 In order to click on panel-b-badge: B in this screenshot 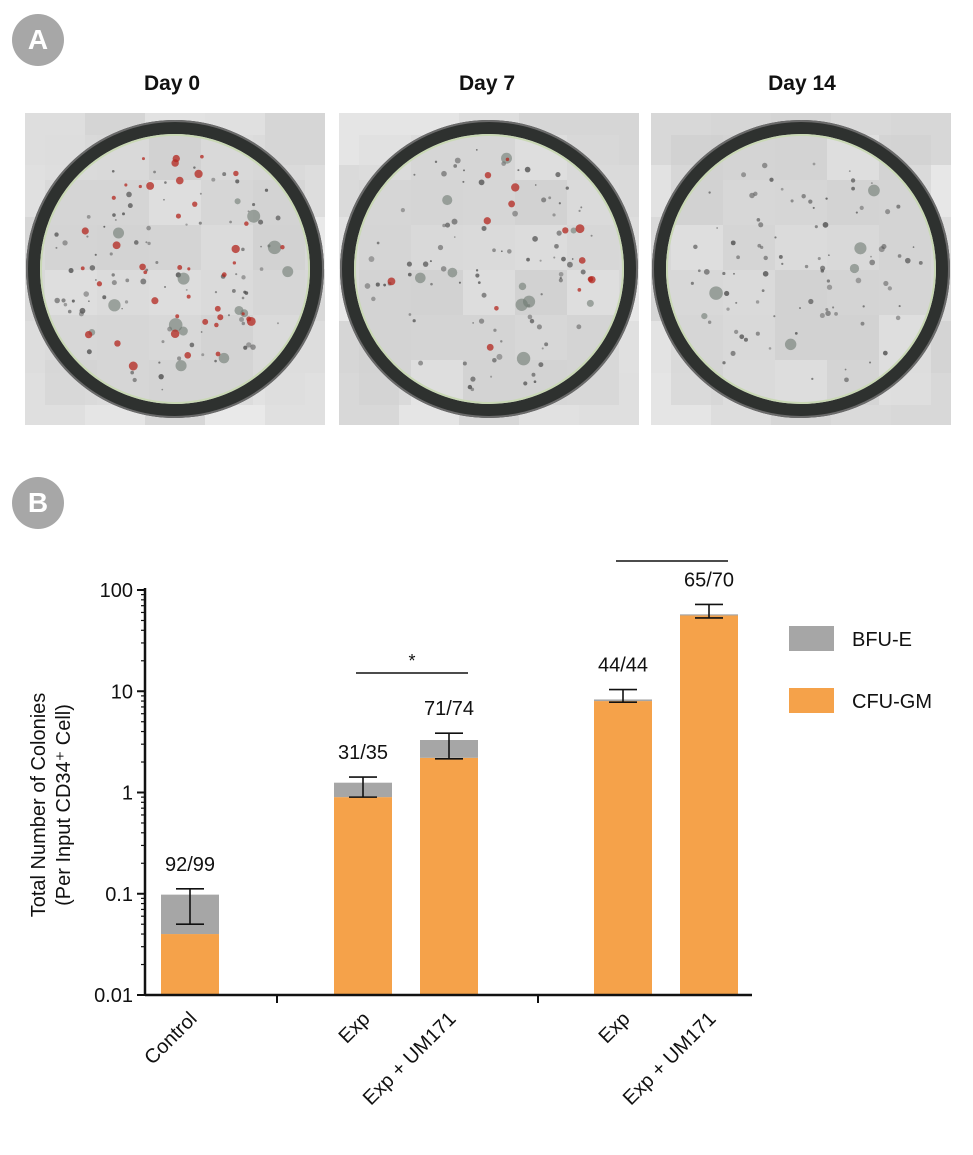, I will do `click(38, 503)`.